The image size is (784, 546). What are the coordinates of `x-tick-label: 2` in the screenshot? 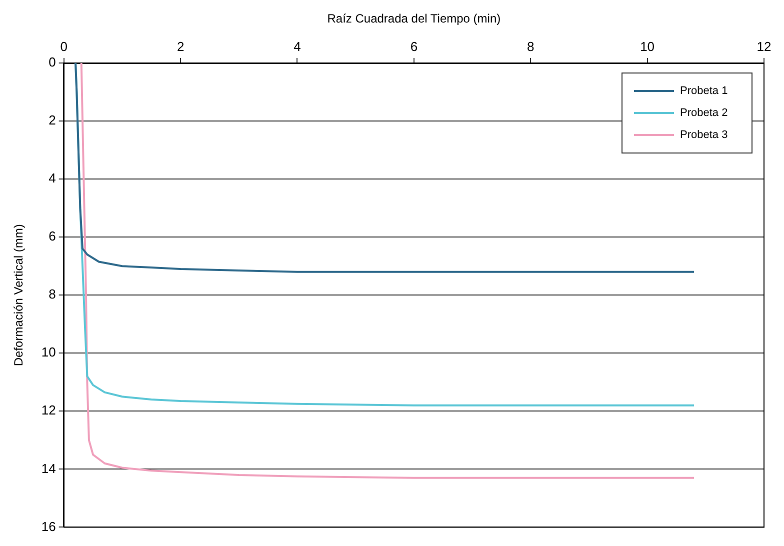 It's located at (180, 46).